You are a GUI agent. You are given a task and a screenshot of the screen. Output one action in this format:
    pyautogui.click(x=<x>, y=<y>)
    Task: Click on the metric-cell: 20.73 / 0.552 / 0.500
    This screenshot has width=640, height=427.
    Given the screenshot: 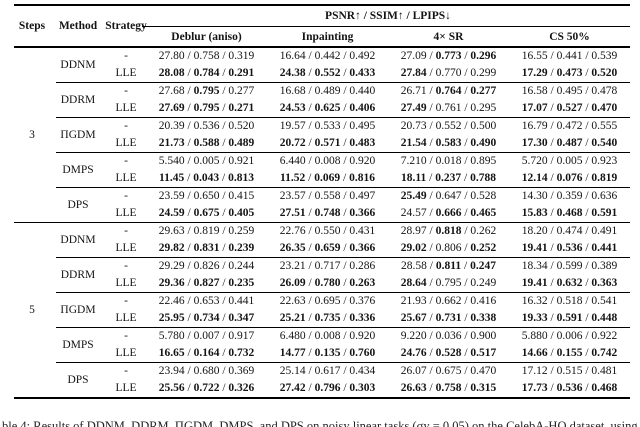 What is the action you would take?
    pyautogui.click(x=448, y=126)
    